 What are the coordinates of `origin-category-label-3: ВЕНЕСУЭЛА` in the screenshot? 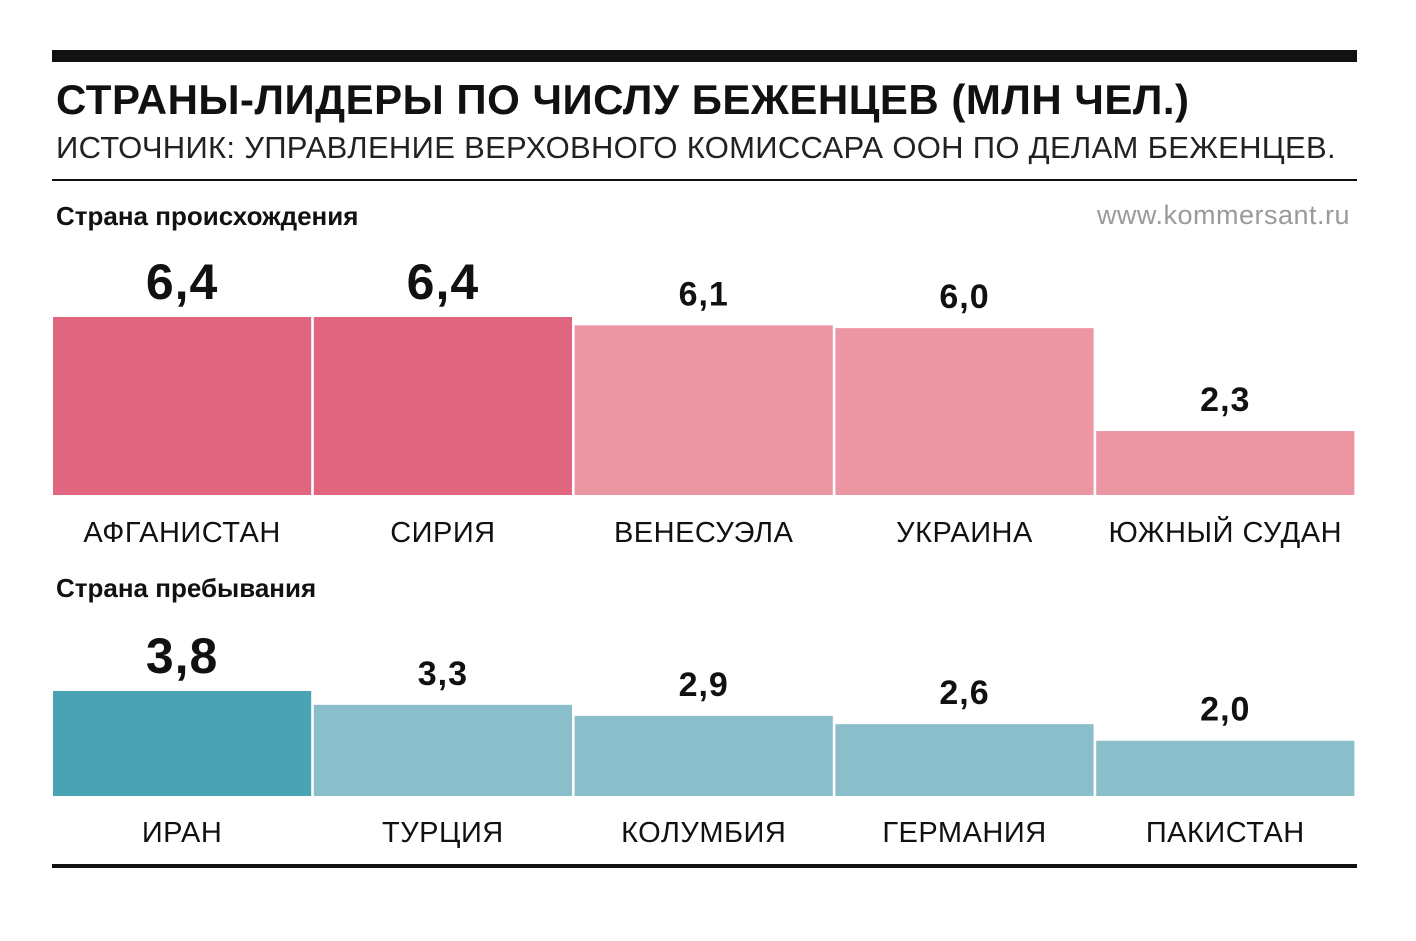 It's located at (704, 533).